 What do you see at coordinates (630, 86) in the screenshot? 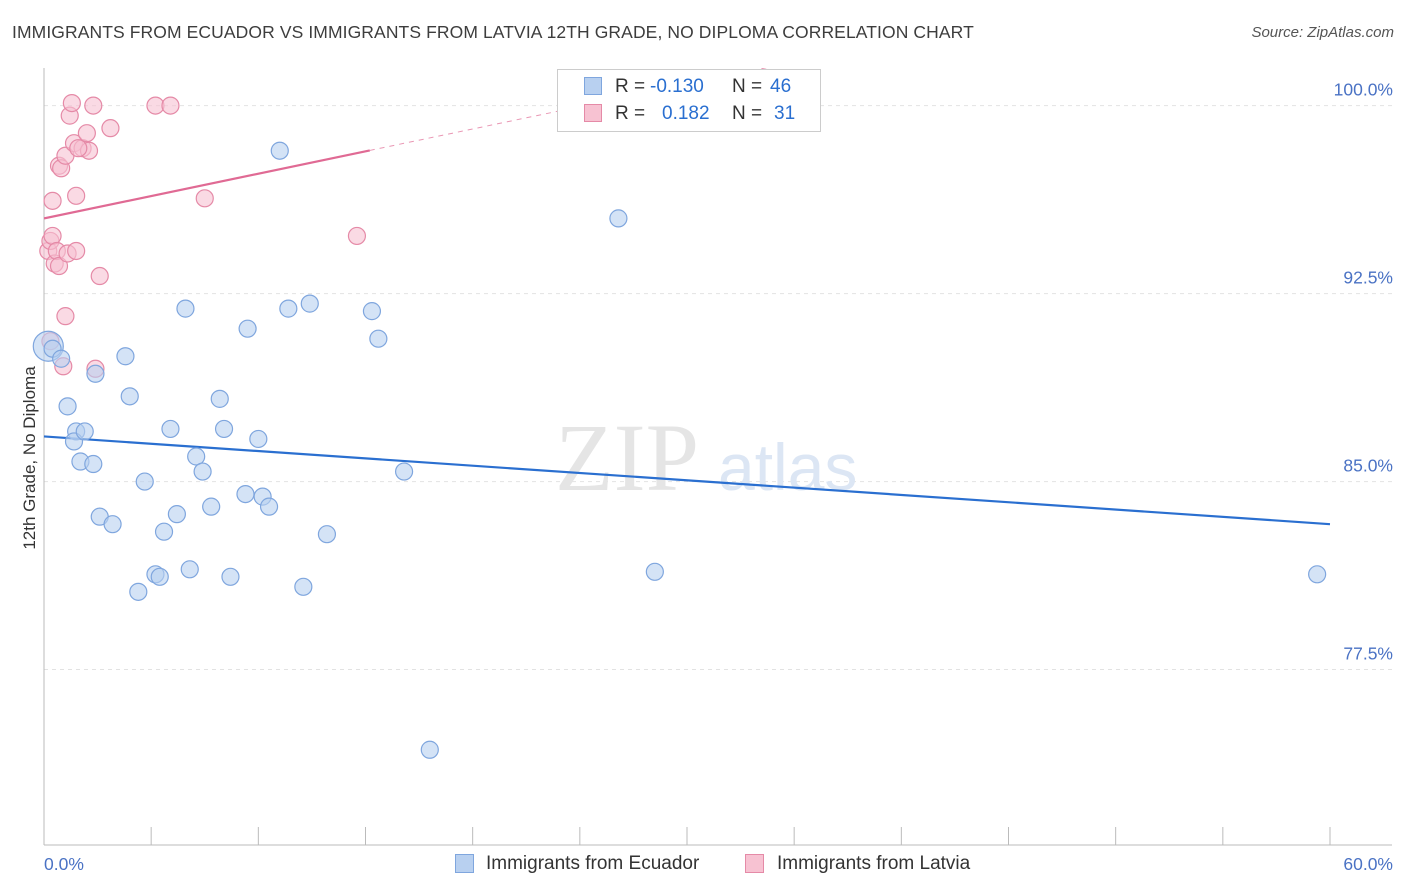
I see `ecuador-r-label: R =` at bounding box center [630, 86].